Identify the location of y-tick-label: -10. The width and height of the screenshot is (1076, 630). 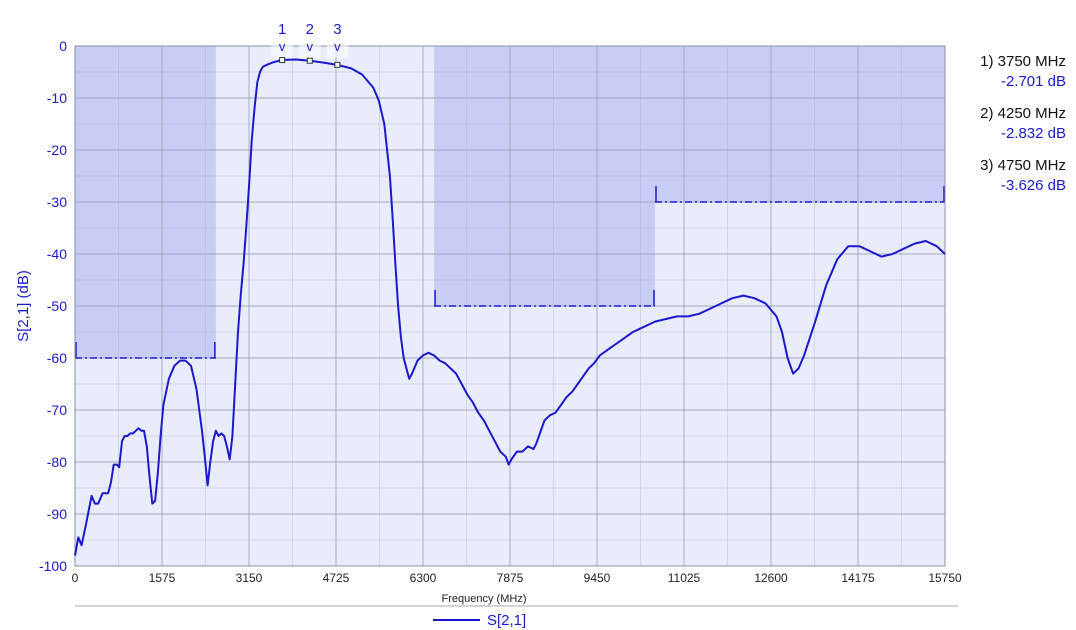
(57, 98).